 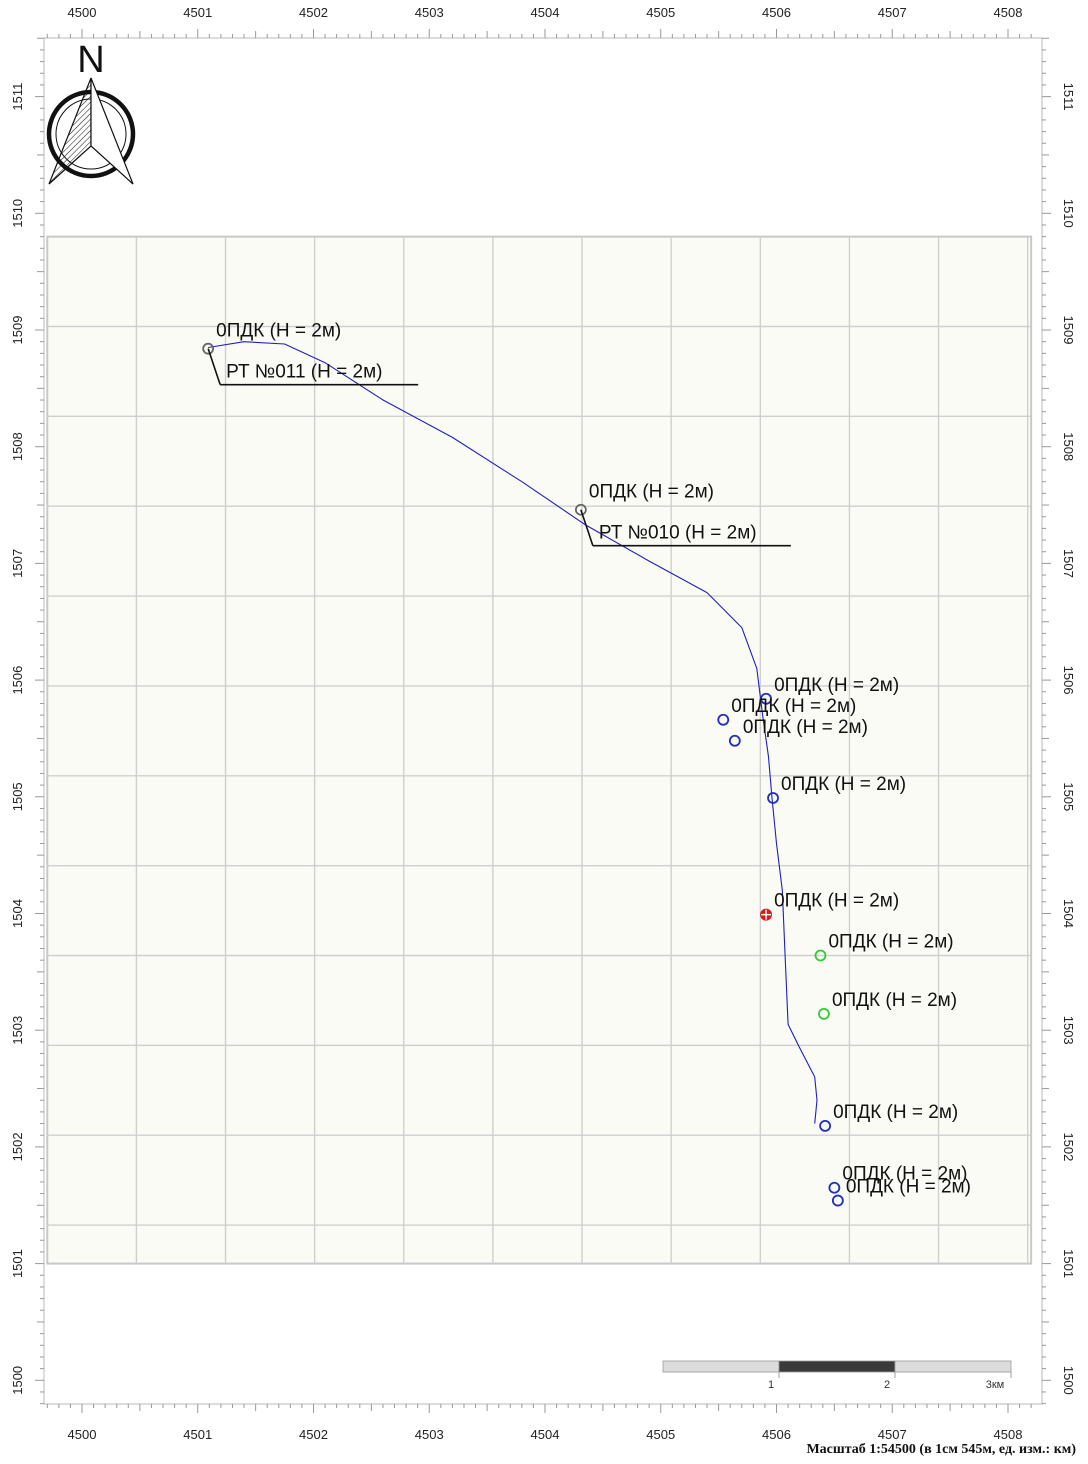 What do you see at coordinates (17, 1263) in the screenshot?
I see `y-tick-label-left: 1501` at bounding box center [17, 1263].